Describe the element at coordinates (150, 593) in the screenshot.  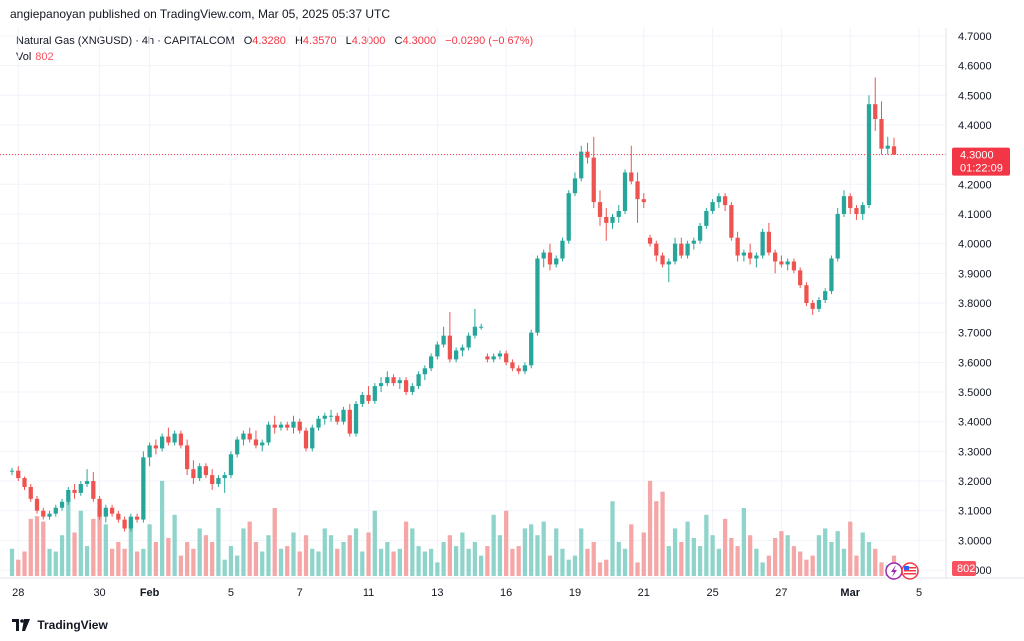
I see `time-tick-label: Feb` at that location.